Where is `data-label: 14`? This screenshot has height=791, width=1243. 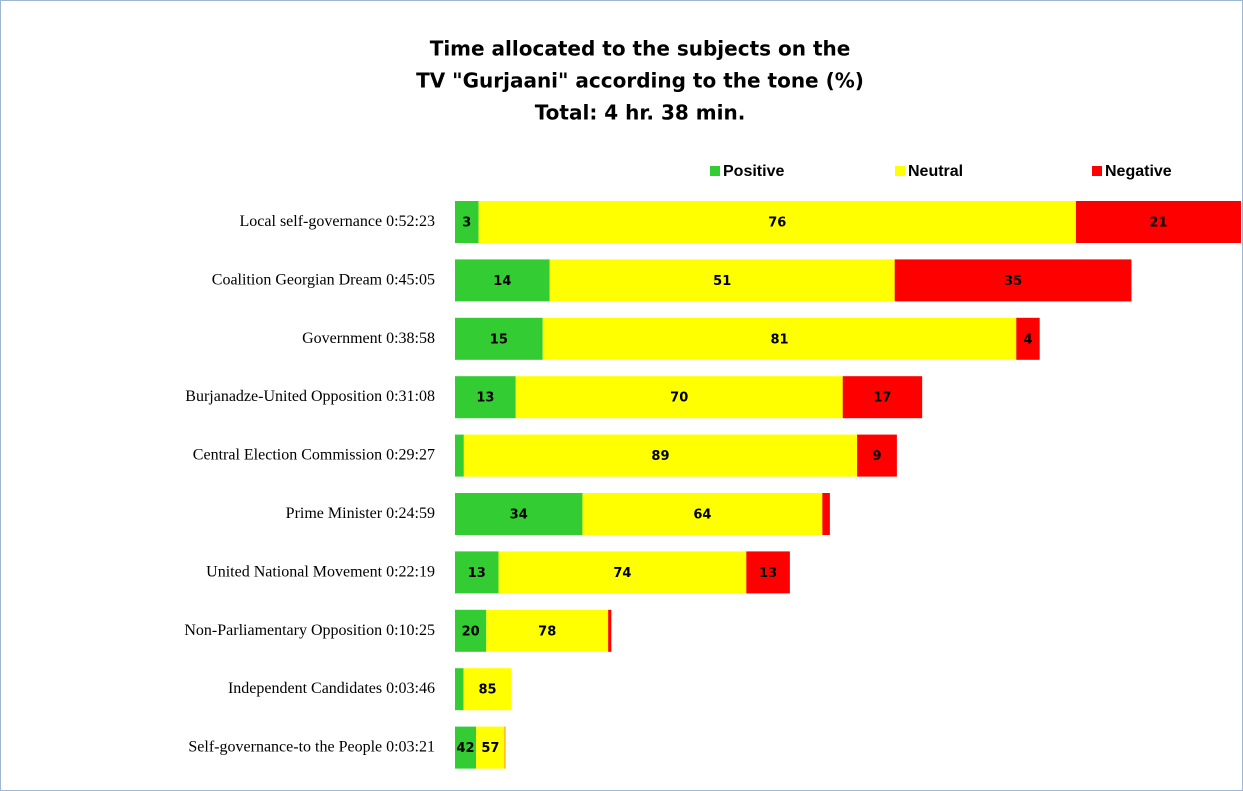 data-label: 14 is located at coordinates (502, 281).